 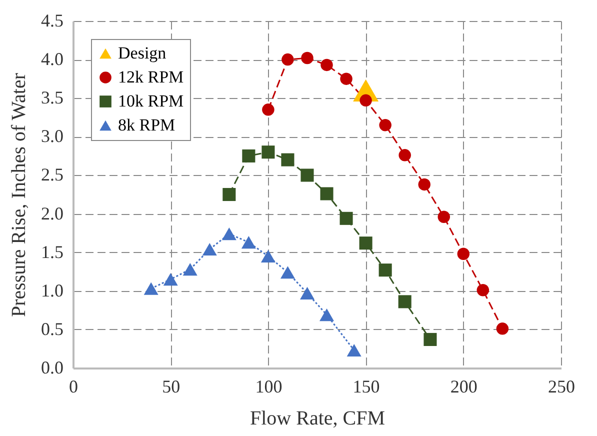 What do you see at coordinates (52, 174) in the screenshot?
I see `y-tick-label: 2.5` at bounding box center [52, 174].